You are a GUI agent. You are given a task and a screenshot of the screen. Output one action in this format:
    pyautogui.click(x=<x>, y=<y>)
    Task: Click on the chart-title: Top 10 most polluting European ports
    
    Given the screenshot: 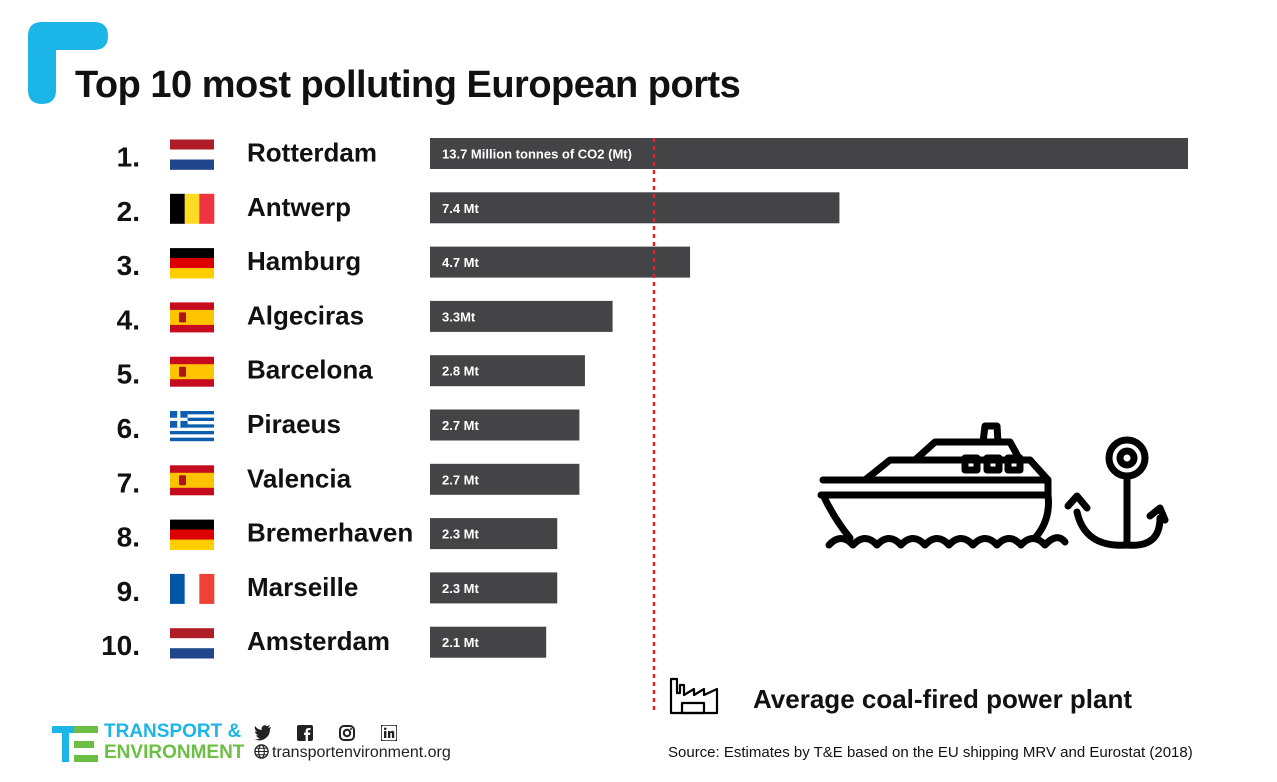 What is the action you would take?
    pyautogui.click(x=408, y=85)
    